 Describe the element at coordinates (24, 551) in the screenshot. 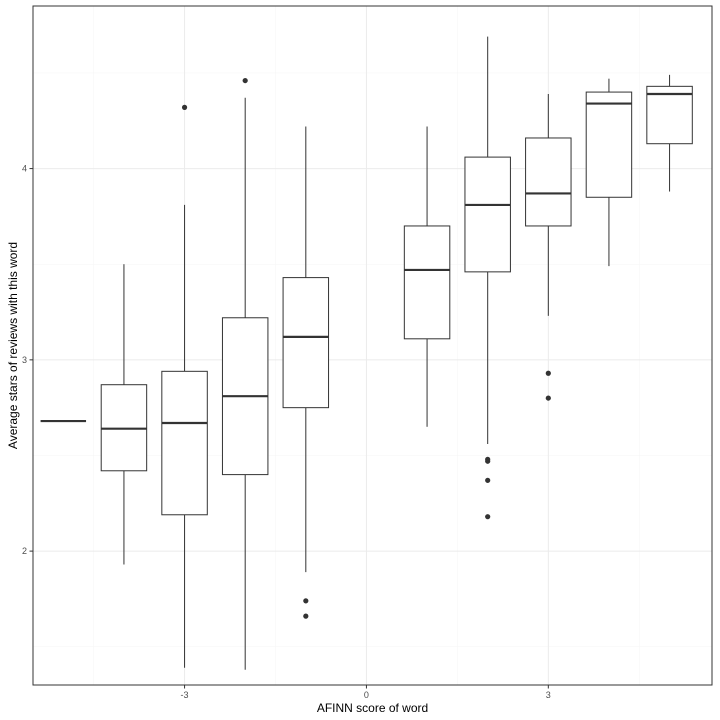

I see `y-tick-label: 2` at that location.